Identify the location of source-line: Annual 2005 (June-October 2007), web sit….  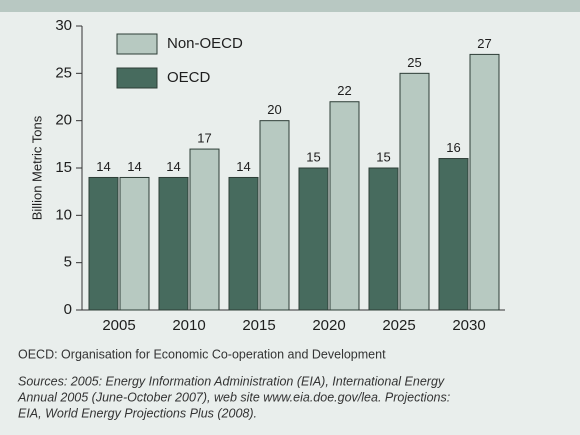
(233, 397).